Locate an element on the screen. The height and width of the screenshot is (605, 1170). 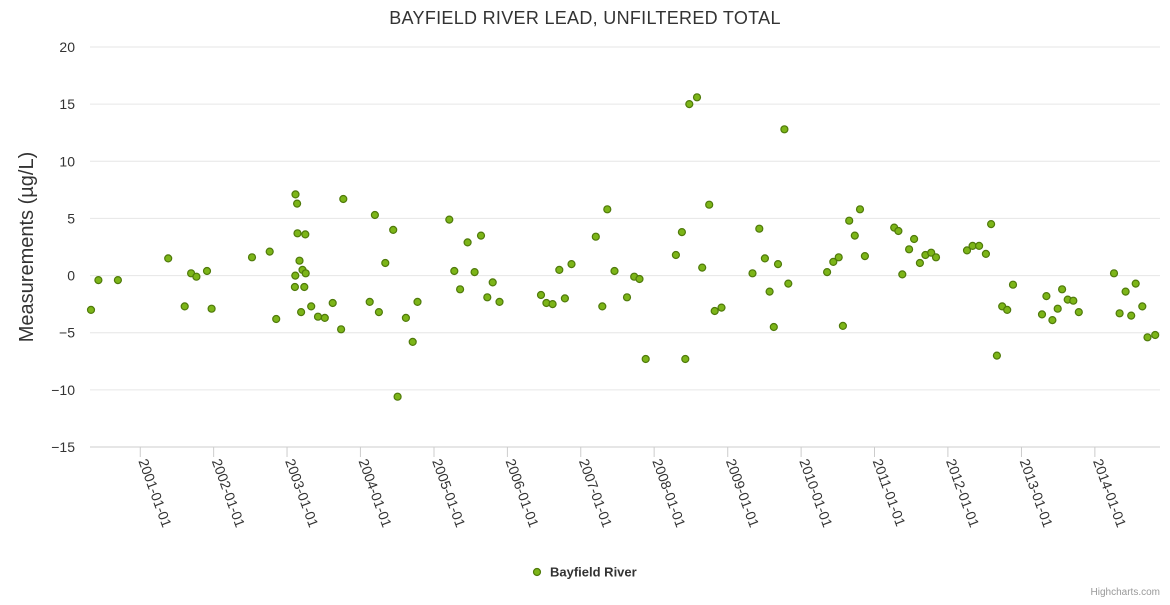
legend: Bayfield River is located at coordinates (584, 572).